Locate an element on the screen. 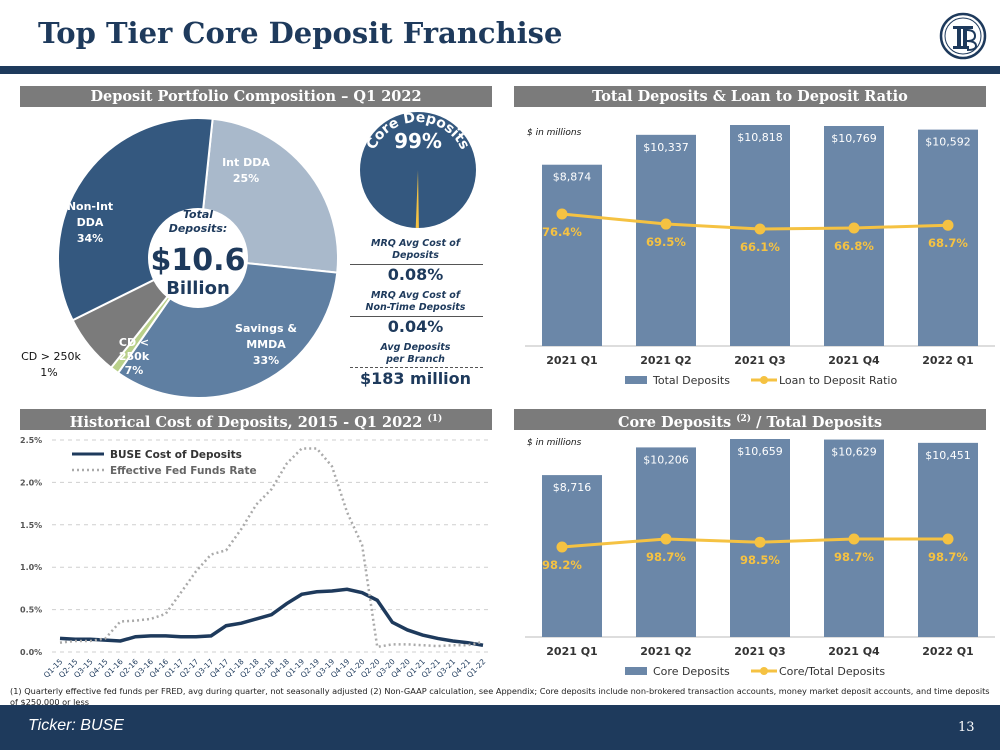 This screenshot has height=750, width=1000. buse-cost-line is located at coordinates (271, 617).